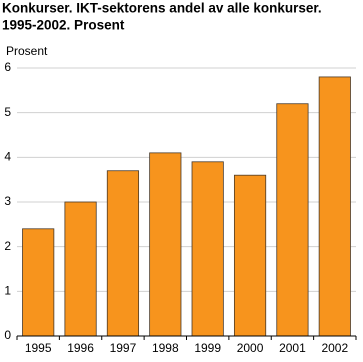  Describe the element at coordinates (7, 67) in the screenshot. I see `y-tick-label: 6` at that location.